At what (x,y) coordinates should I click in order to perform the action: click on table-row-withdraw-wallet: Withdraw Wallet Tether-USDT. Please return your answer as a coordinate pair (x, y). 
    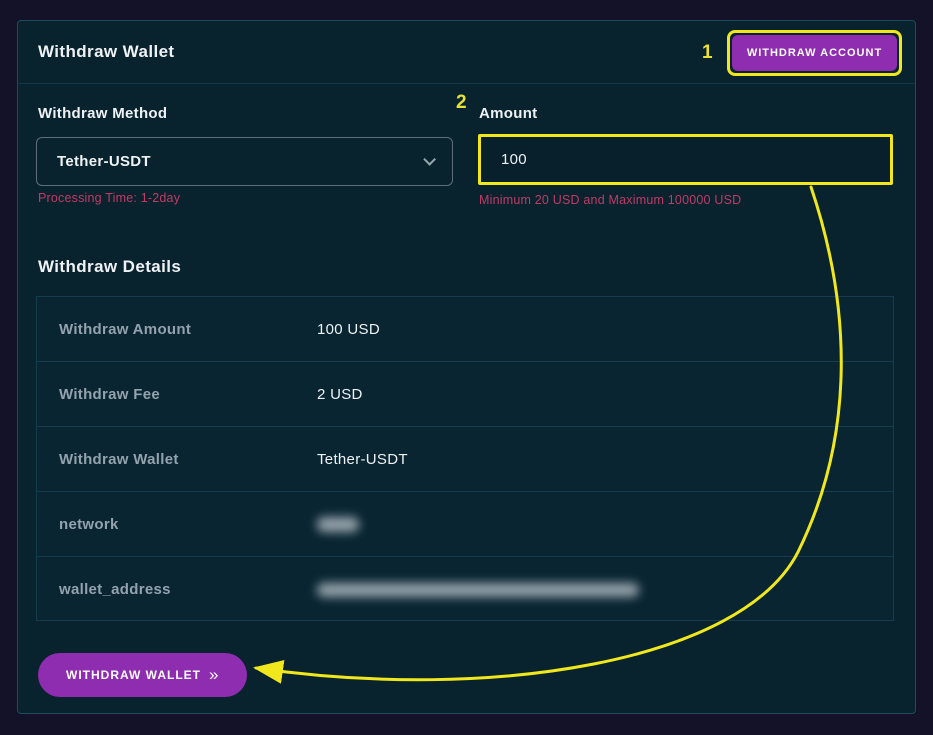
    Looking at the image, I should click on (465, 459).